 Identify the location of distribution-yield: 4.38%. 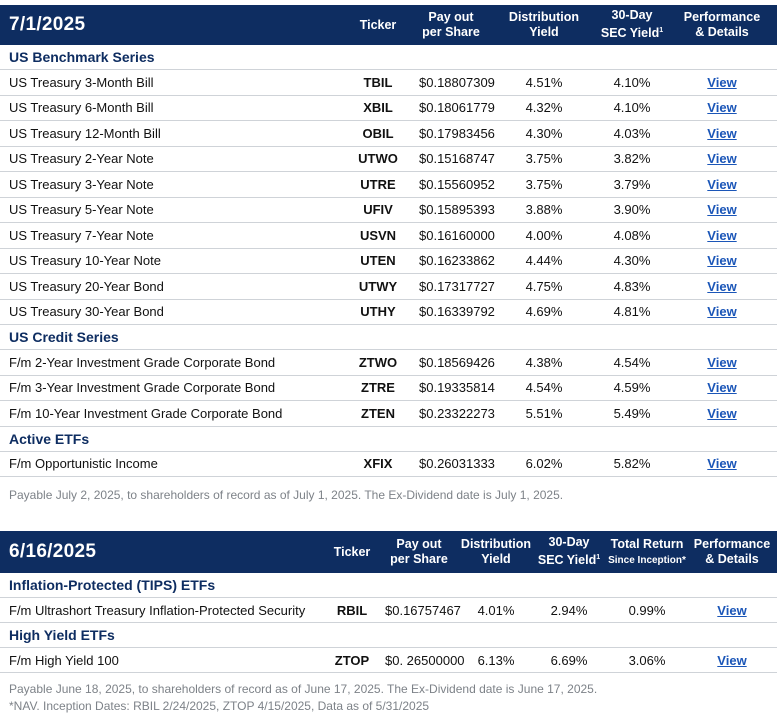
(544, 362).